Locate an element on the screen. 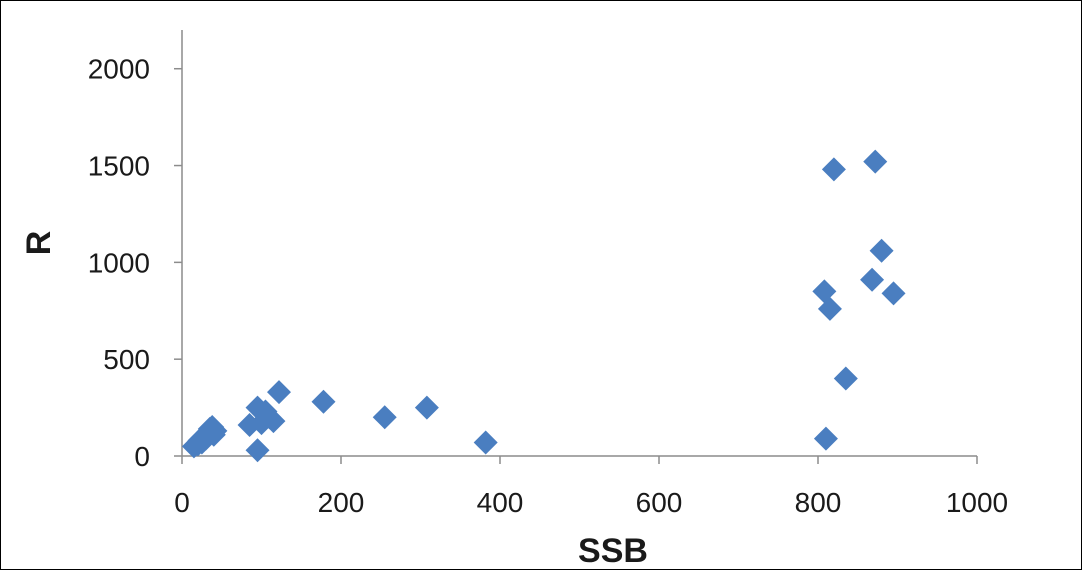 The width and height of the screenshot is (1082, 570). x-tick-label: 600 is located at coordinates (659, 502).